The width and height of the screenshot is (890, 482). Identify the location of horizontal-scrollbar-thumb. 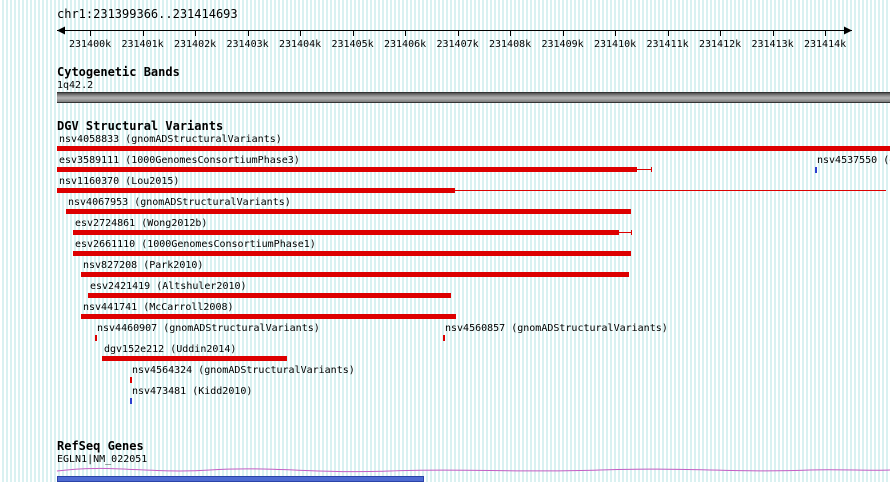
(240, 479).